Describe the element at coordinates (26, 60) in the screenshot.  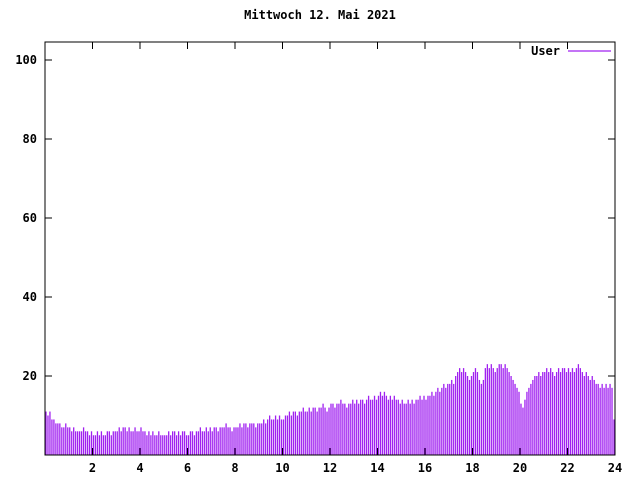
I see `y-tick-label: 100` at that location.